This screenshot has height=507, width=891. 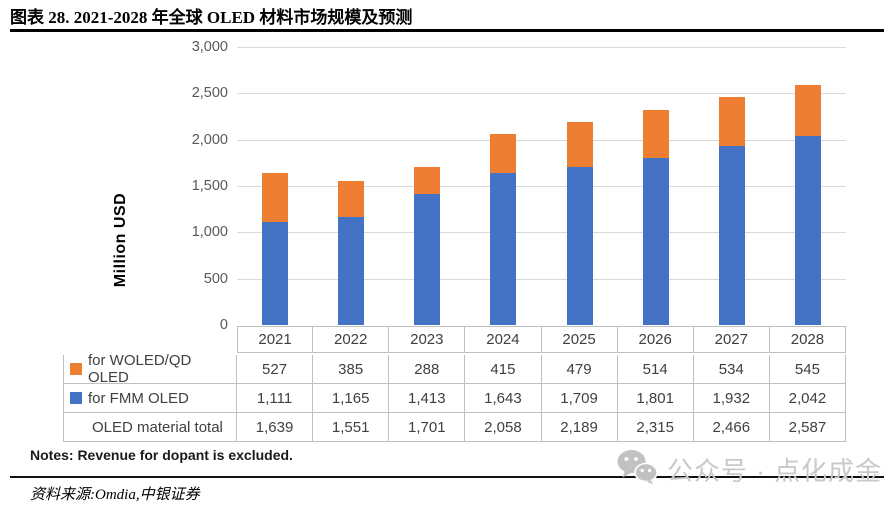 I want to click on year-header-cell: 2022, so click(x=351, y=339).